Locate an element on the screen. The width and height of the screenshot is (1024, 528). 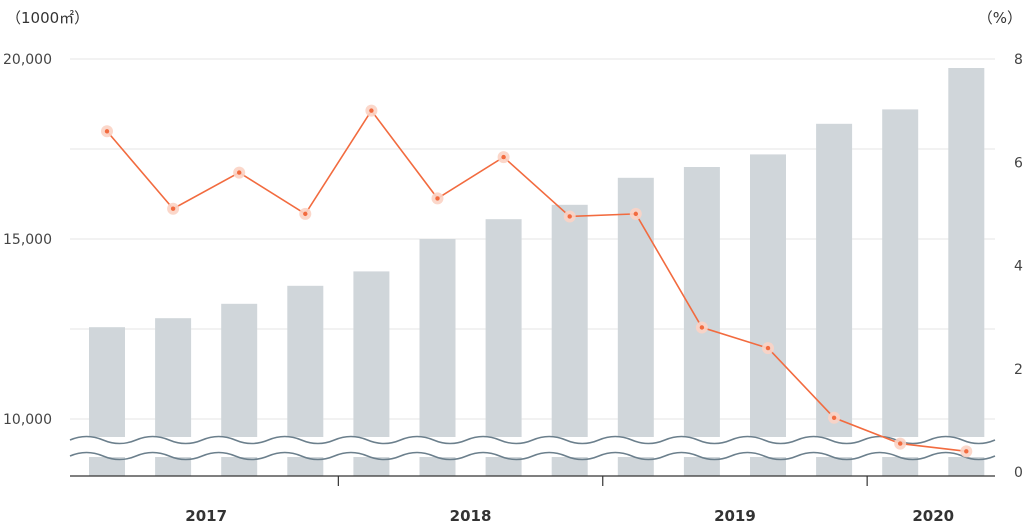
y-tick-label: 20,000 is located at coordinates (27, 60).